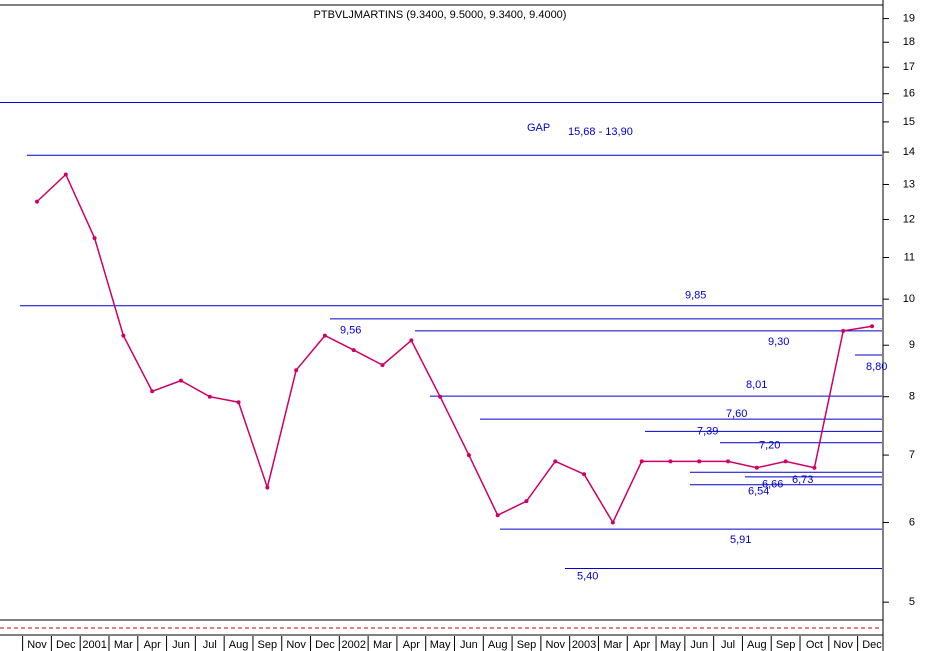 The height and width of the screenshot is (651, 930). Describe the element at coordinates (350, 331) in the screenshot. I see `level-label: 9,56` at that location.